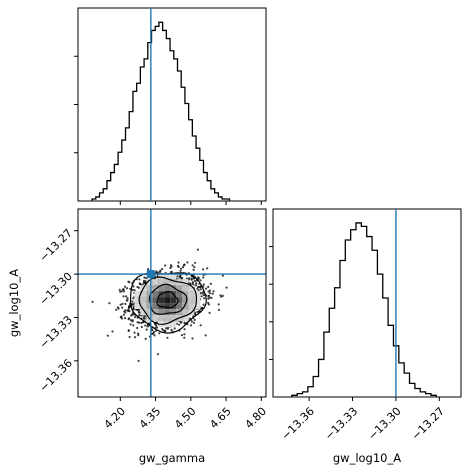 The image size is (474, 474). I want to click on gw-log10-A-xtick-label: −13.36, so click(298, 424).